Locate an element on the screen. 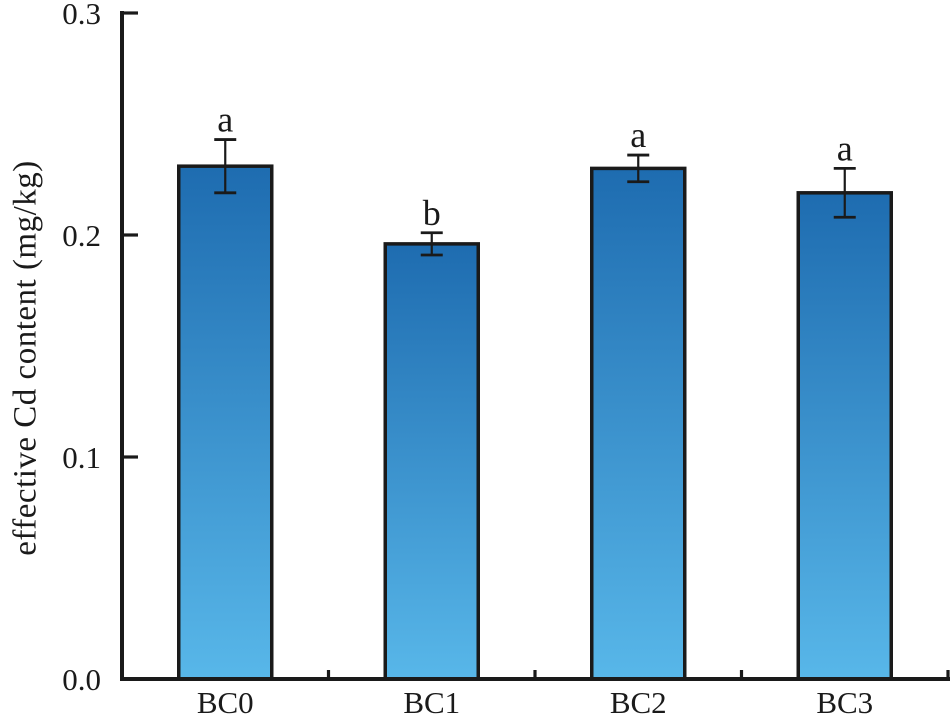 The width and height of the screenshot is (952, 723). y-tick-label-0.0: 0.0 is located at coordinates (81, 679).